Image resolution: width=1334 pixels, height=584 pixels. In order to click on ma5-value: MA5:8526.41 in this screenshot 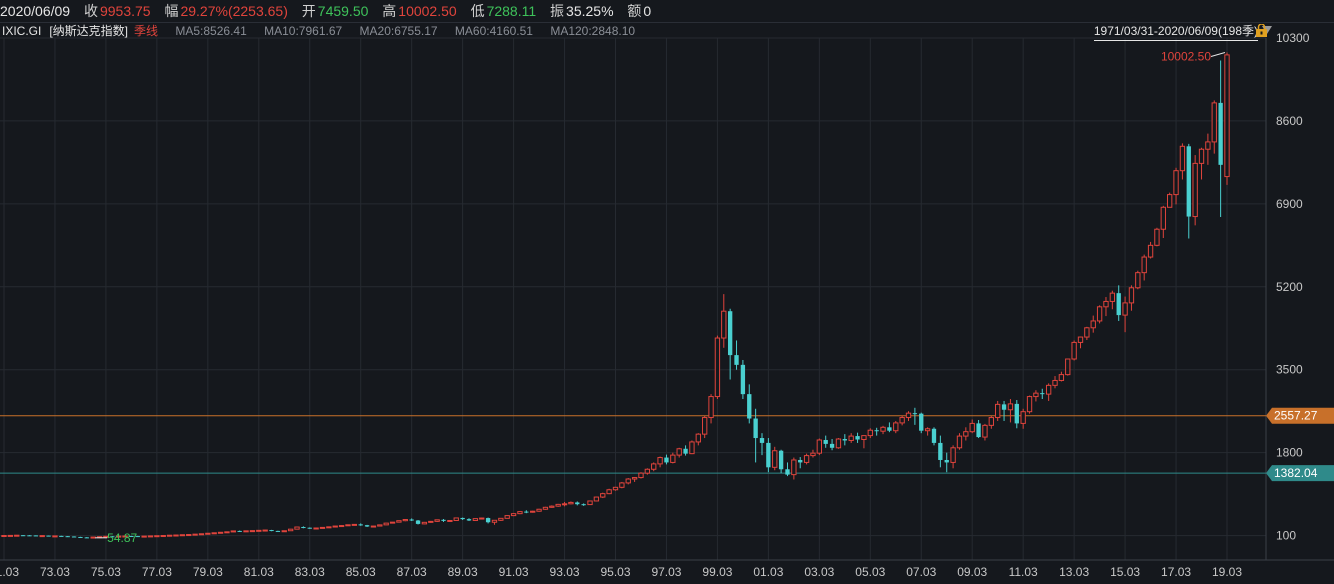, I will do `click(211, 31)`.